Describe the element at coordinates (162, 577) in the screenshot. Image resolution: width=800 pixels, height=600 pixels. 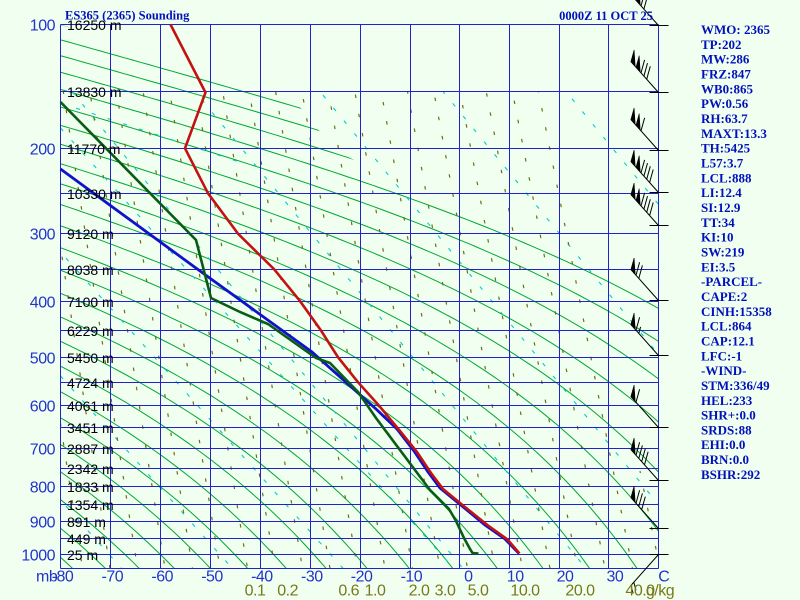
I see `svg-text: -60` at that location.